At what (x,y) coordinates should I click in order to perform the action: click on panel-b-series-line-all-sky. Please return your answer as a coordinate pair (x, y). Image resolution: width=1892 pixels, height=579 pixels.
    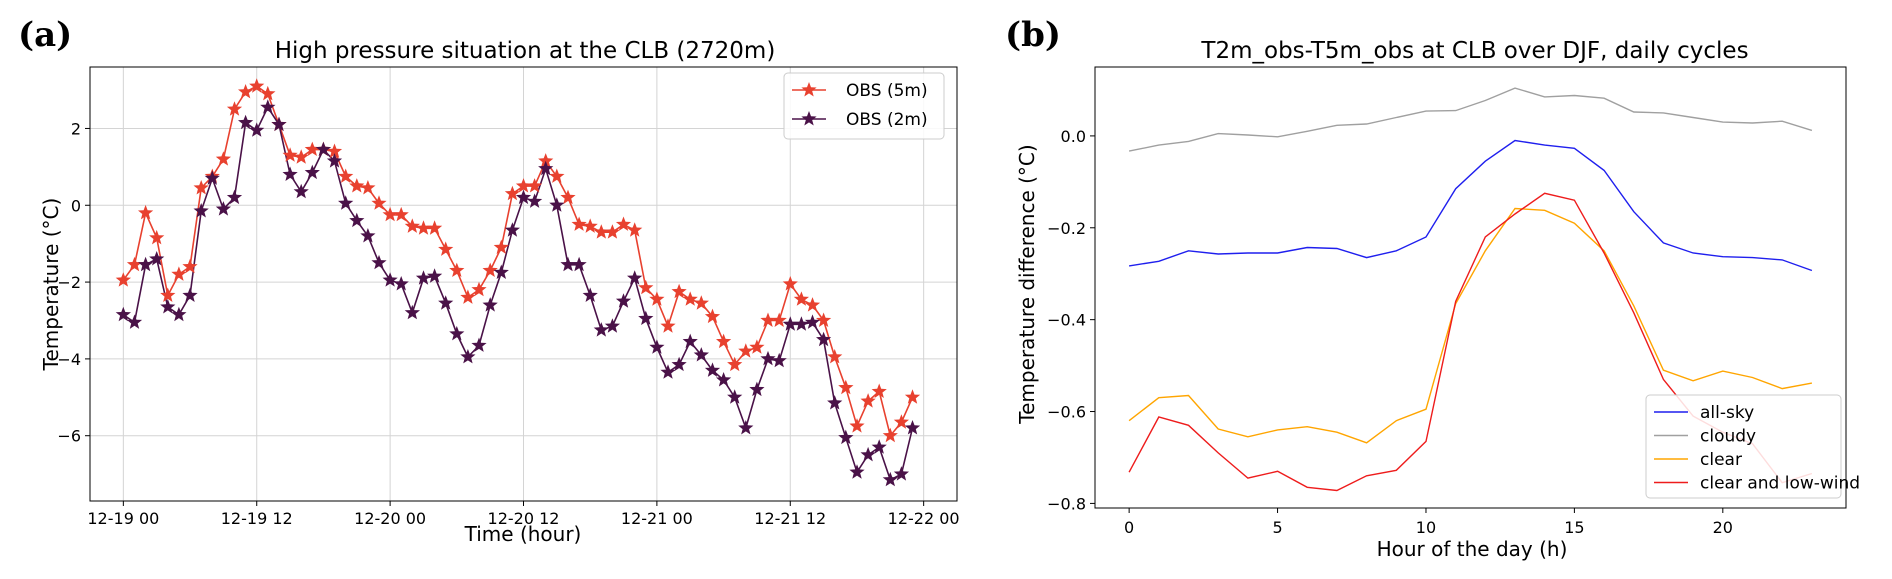
    Looking at the image, I should click on (1470, 205).